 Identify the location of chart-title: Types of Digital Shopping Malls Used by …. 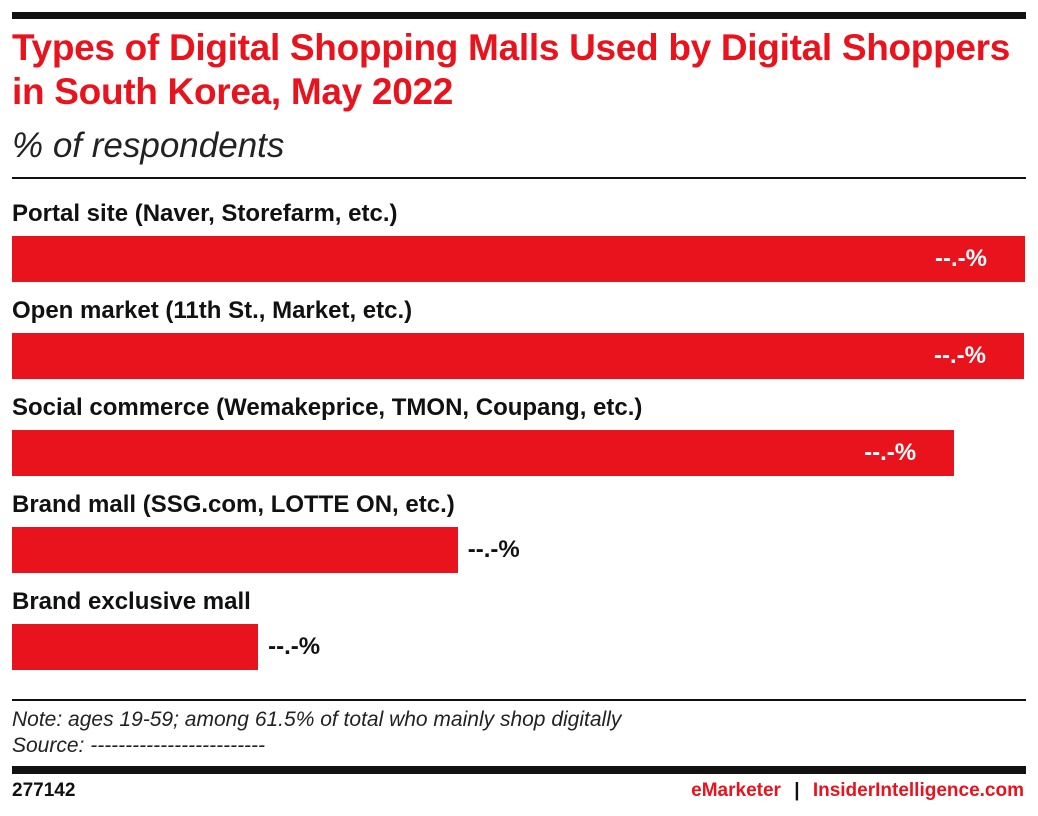
(511, 69).